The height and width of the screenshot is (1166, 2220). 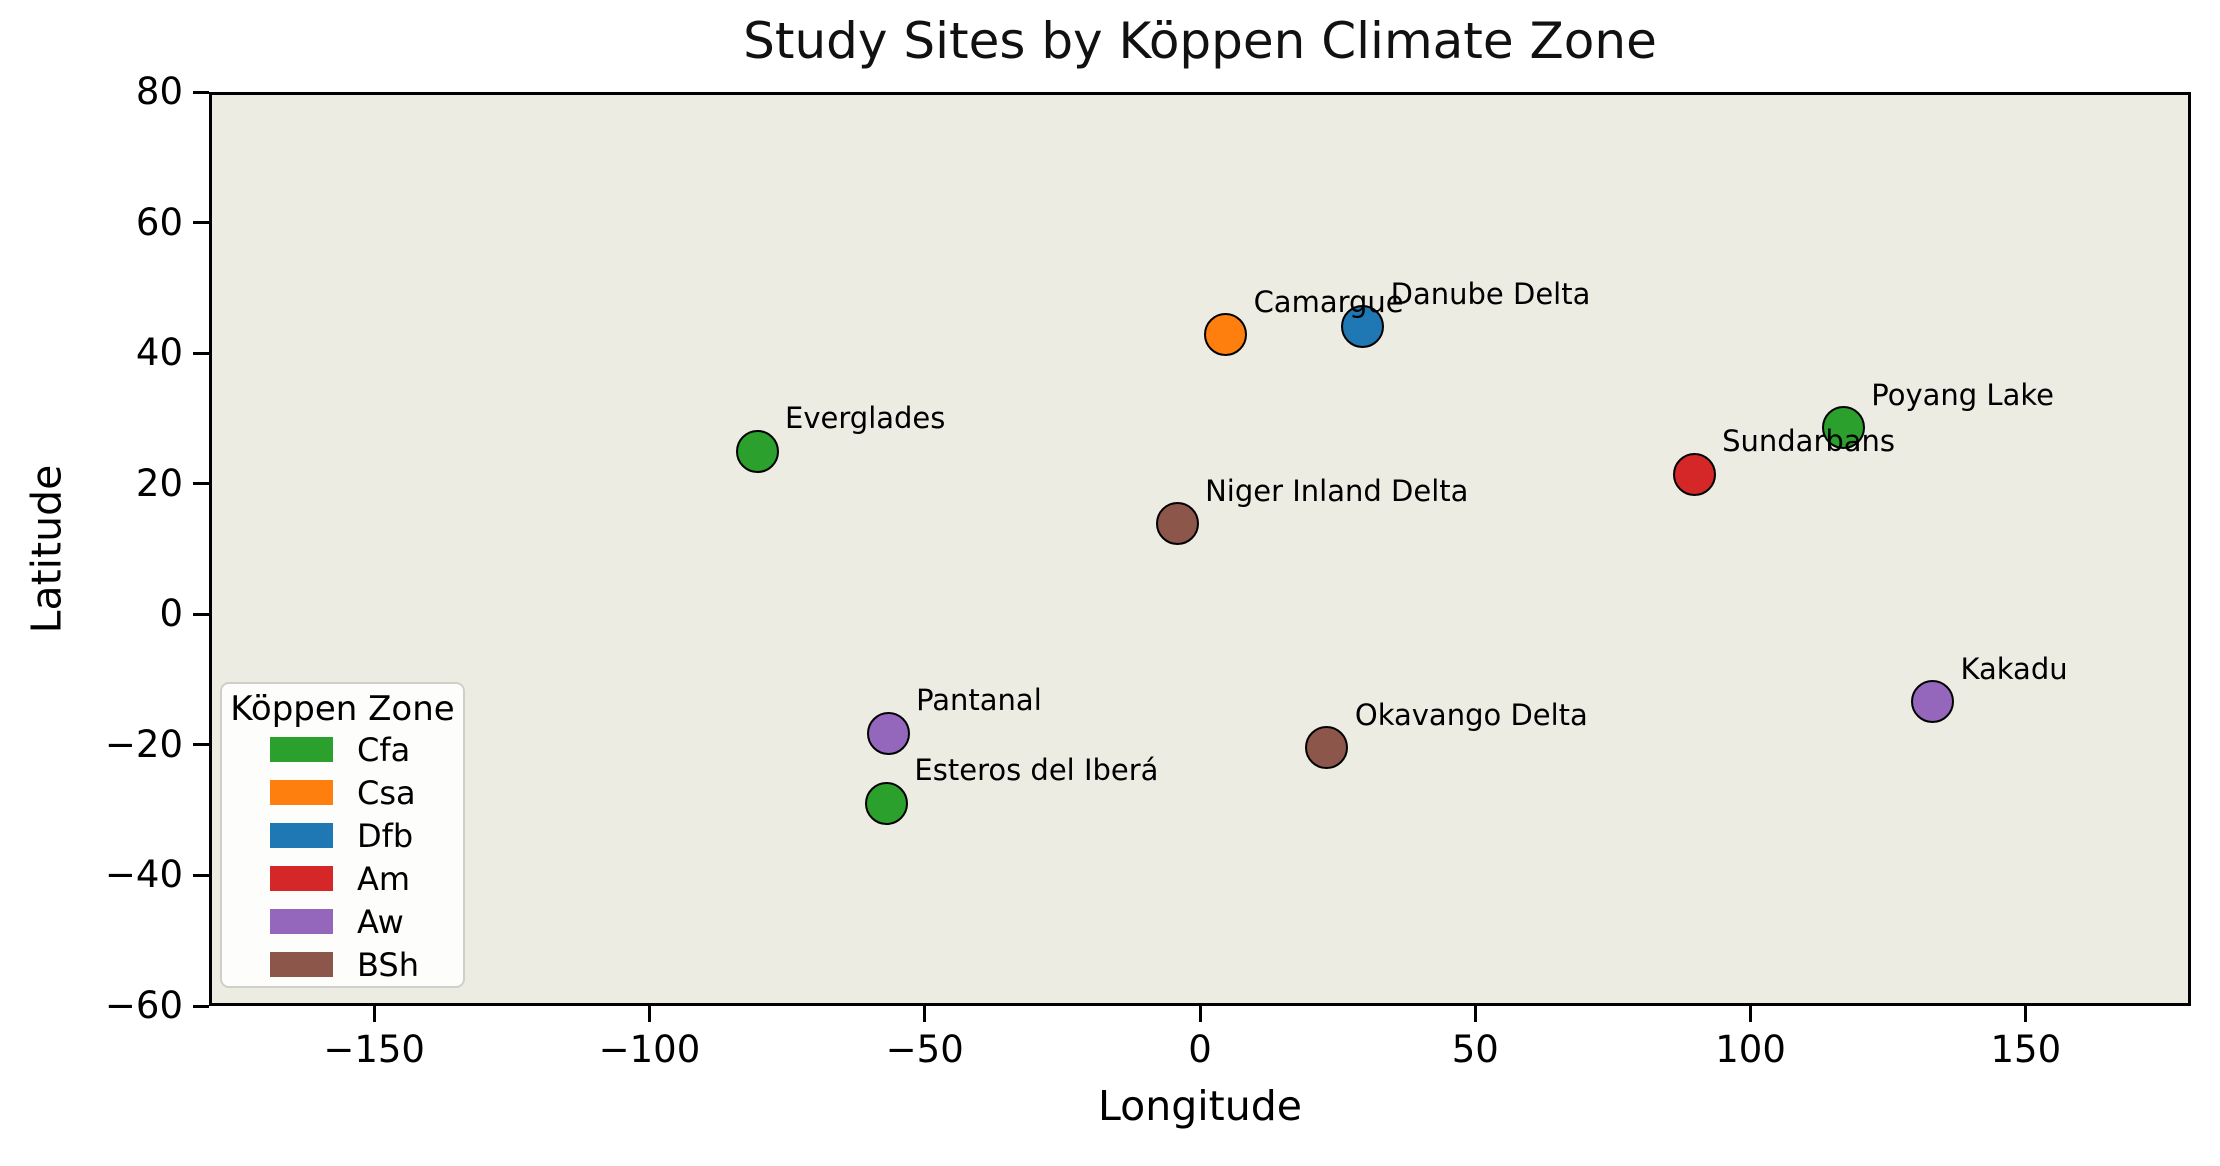 What do you see at coordinates (924, 1049) in the screenshot?
I see `x-tick-label: −50` at bounding box center [924, 1049].